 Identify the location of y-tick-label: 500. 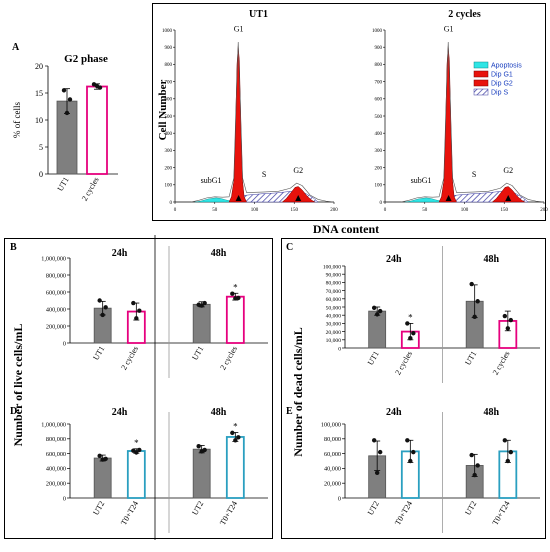
(169, 117).